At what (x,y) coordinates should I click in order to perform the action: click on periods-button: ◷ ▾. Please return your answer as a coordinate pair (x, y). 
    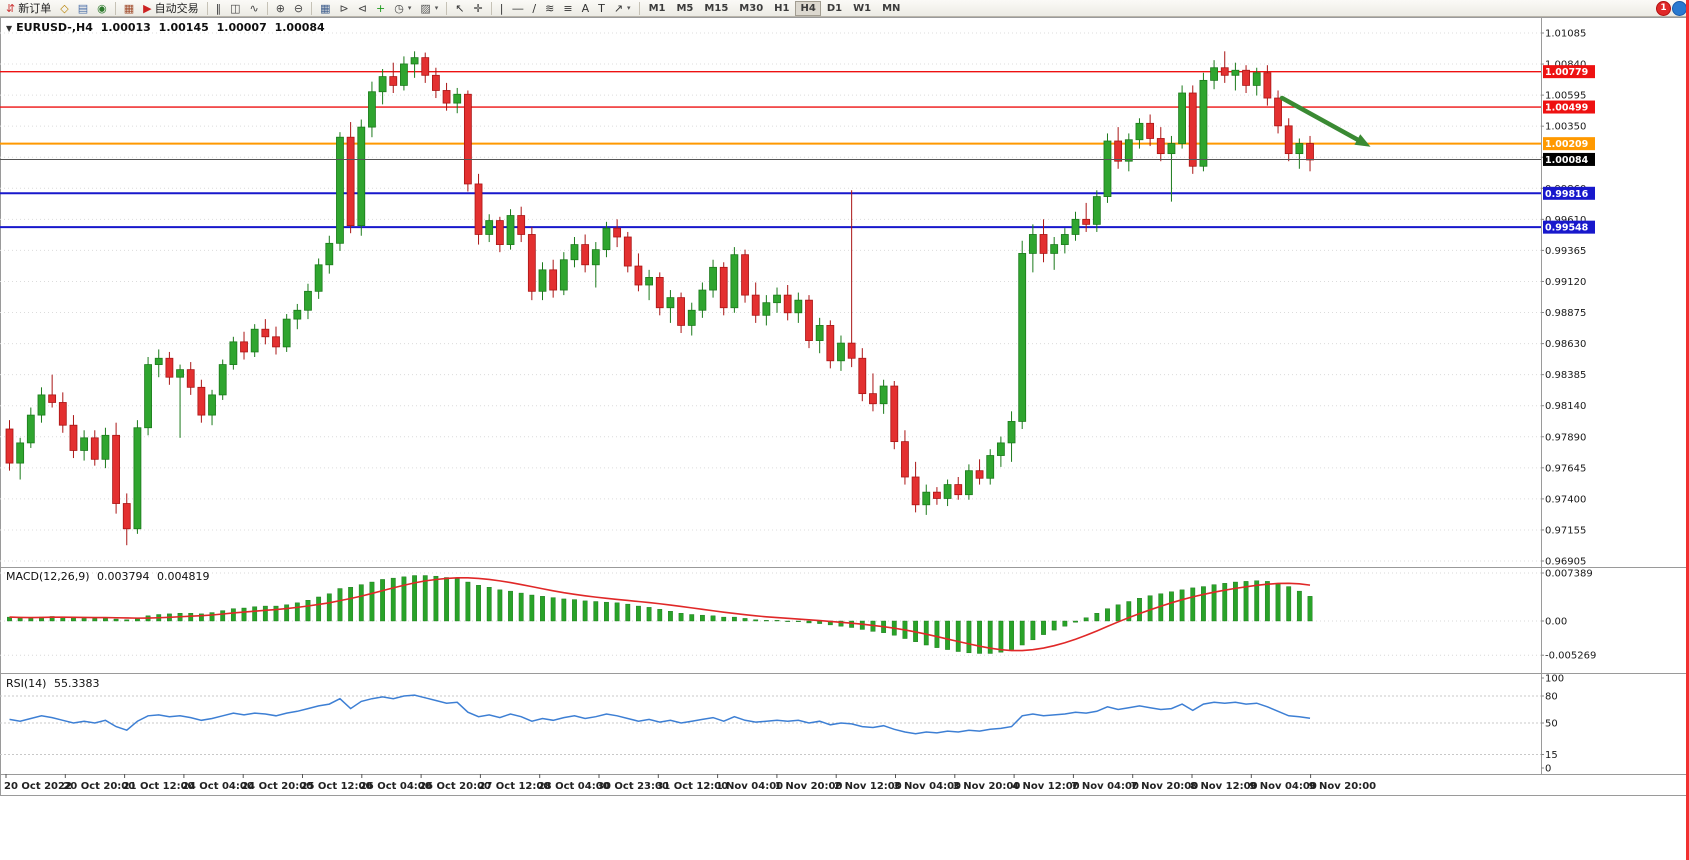
    Looking at the image, I should click on (402, 8).